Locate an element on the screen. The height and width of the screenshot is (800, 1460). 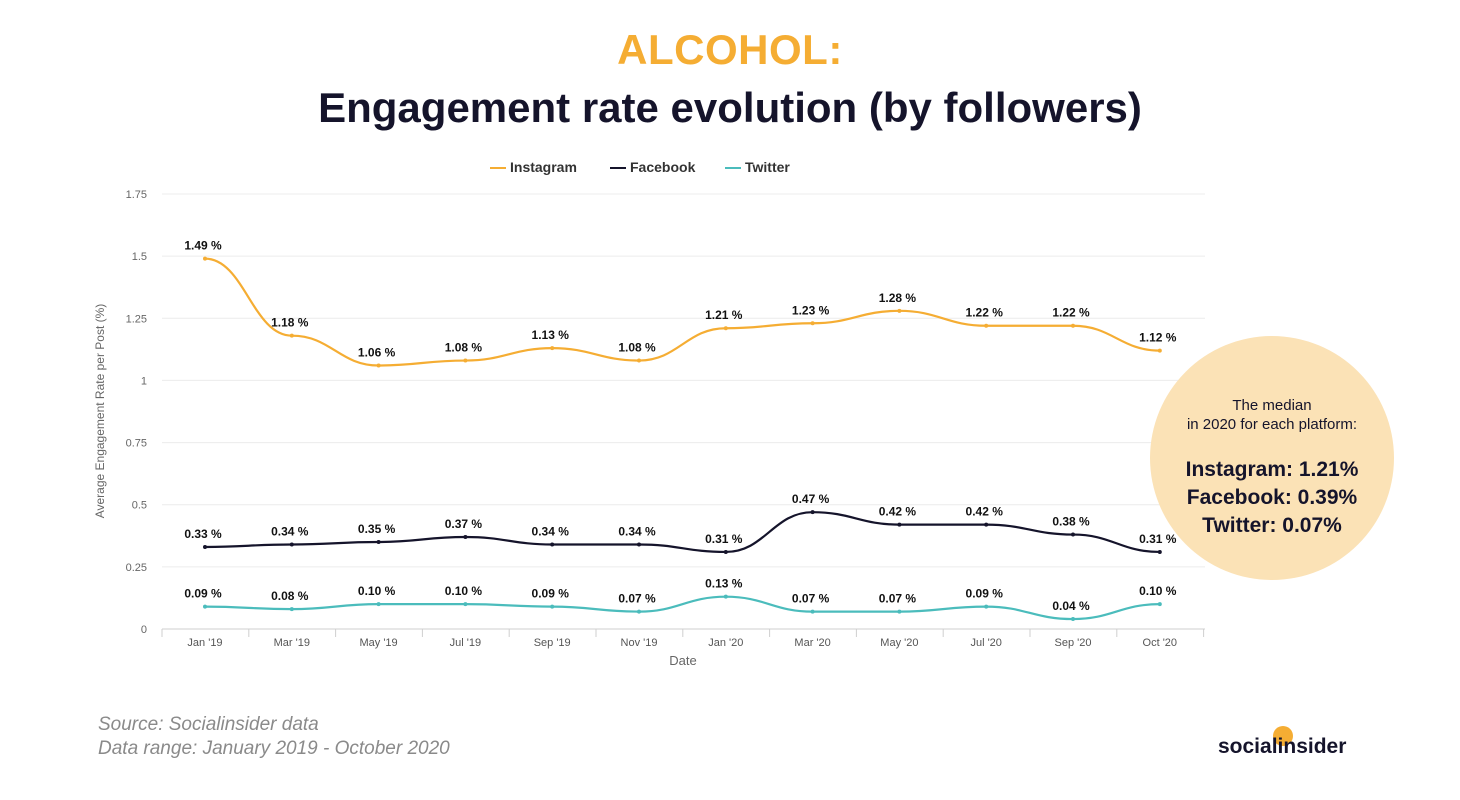
median-heading: The median is located at coordinates (1272, 405).